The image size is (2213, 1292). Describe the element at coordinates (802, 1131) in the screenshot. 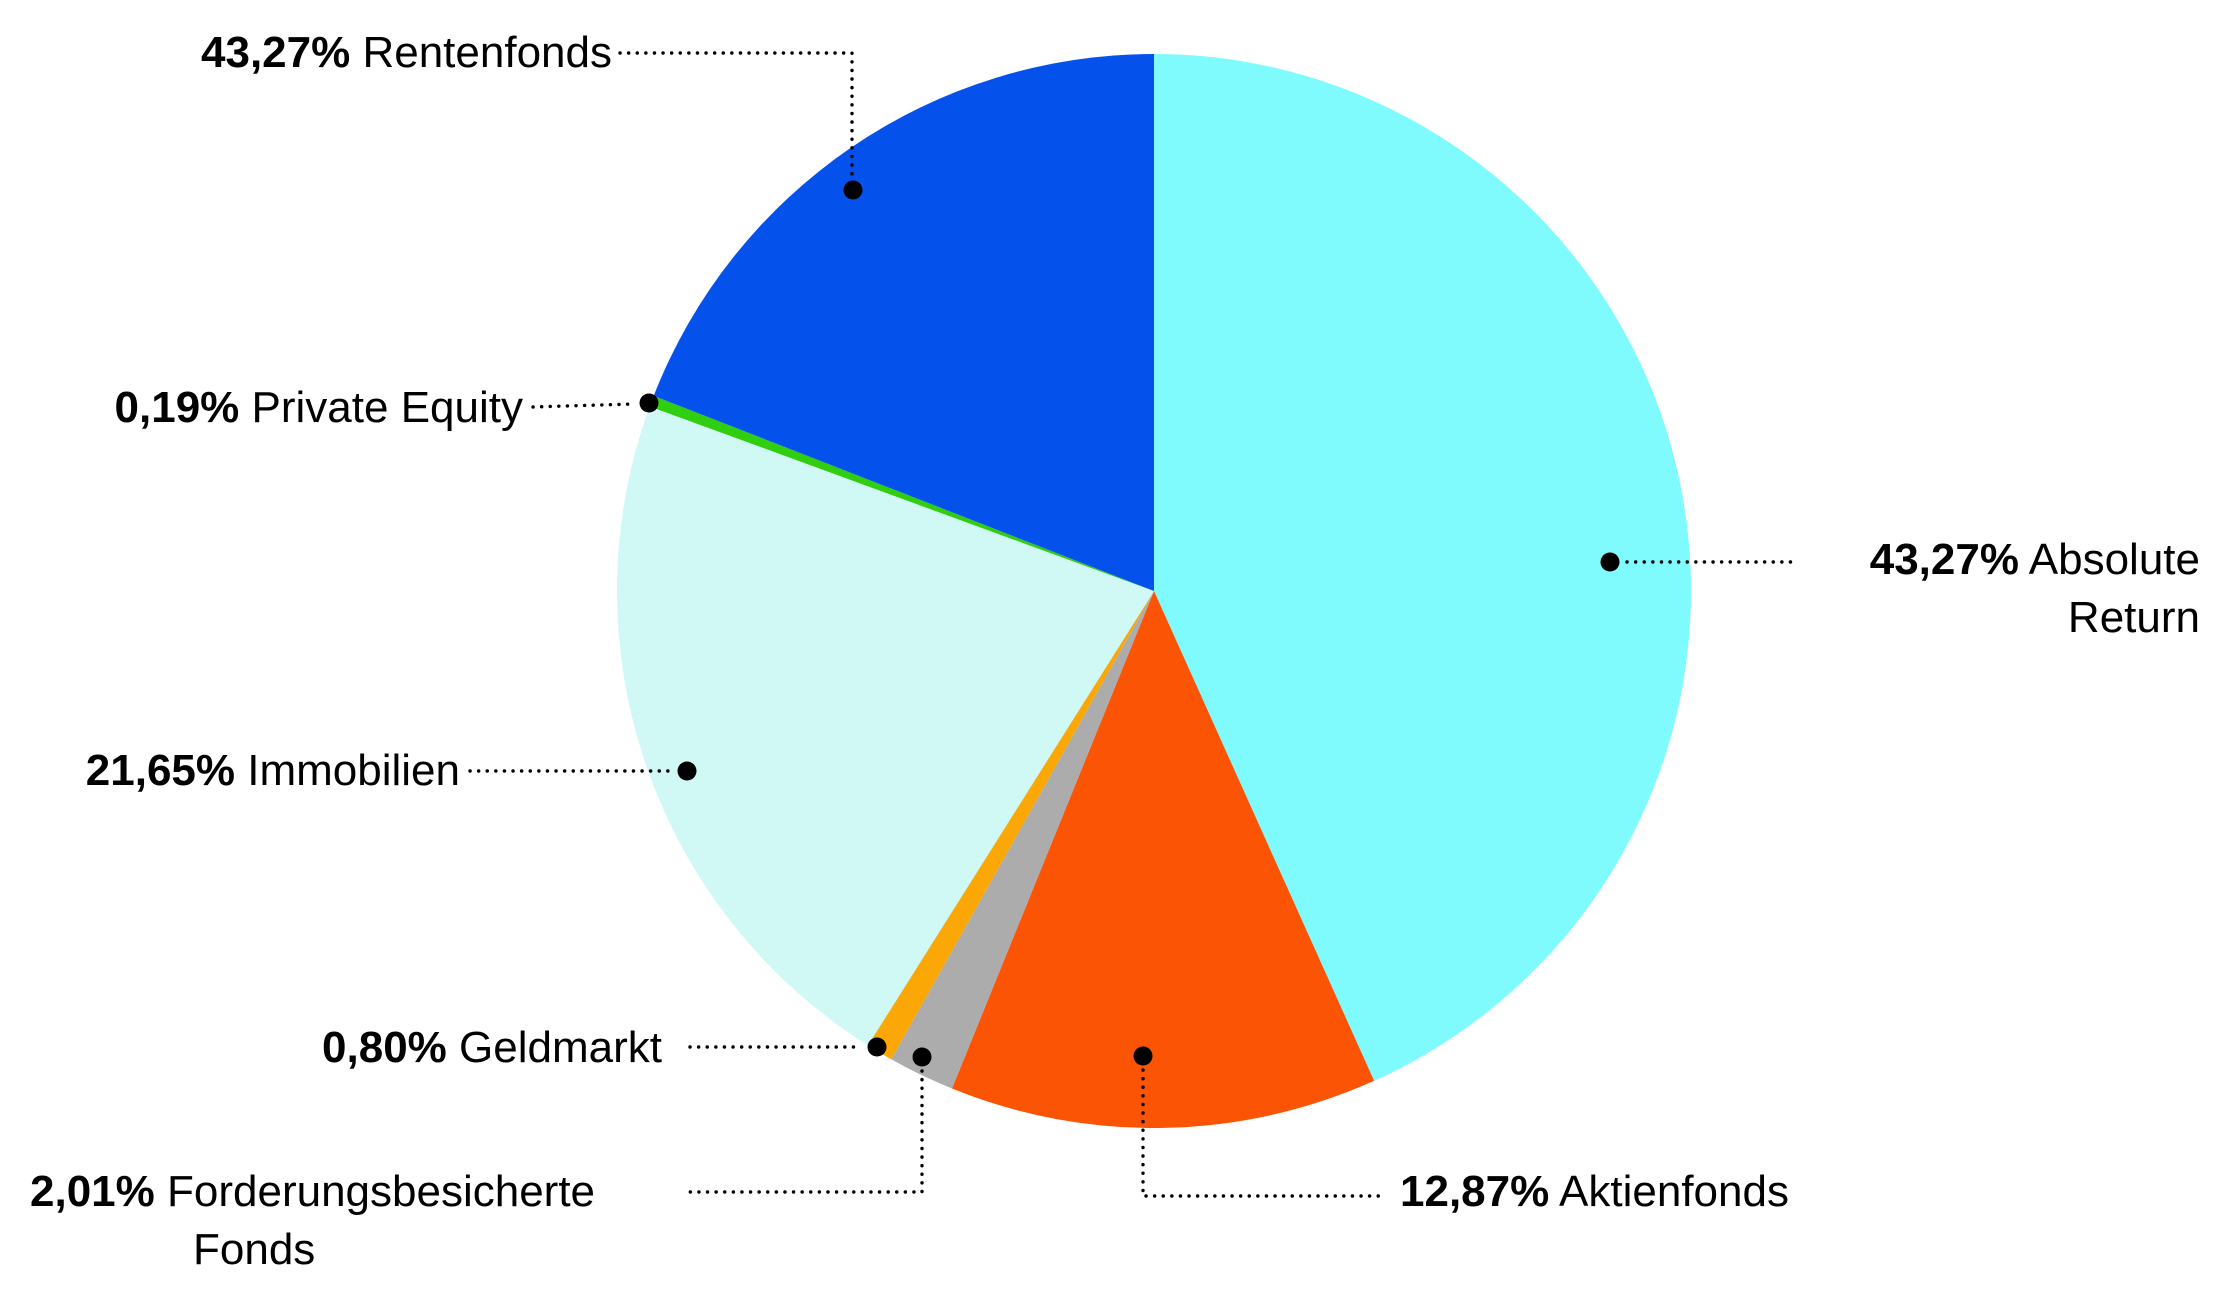

I see `leader-line-forderungsbesicherte-fonds` at that location.